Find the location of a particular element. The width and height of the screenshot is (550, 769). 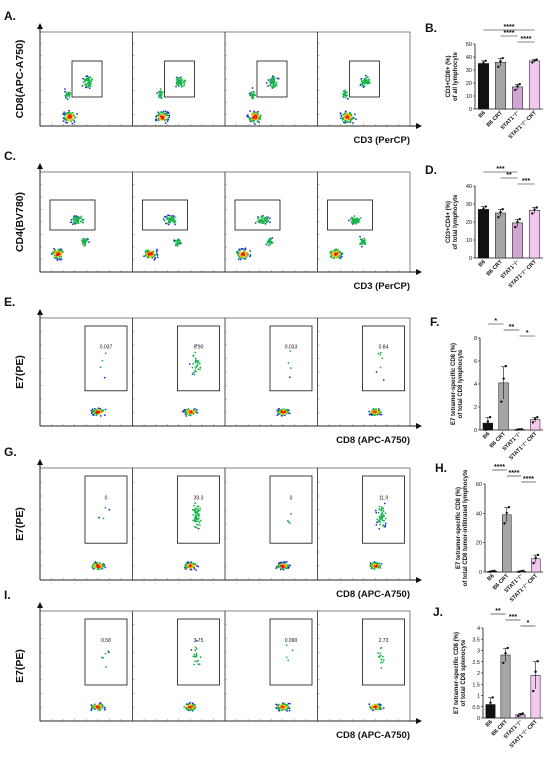

gate-percent-E-1: 0.037 is located at coordinates (106, 348).